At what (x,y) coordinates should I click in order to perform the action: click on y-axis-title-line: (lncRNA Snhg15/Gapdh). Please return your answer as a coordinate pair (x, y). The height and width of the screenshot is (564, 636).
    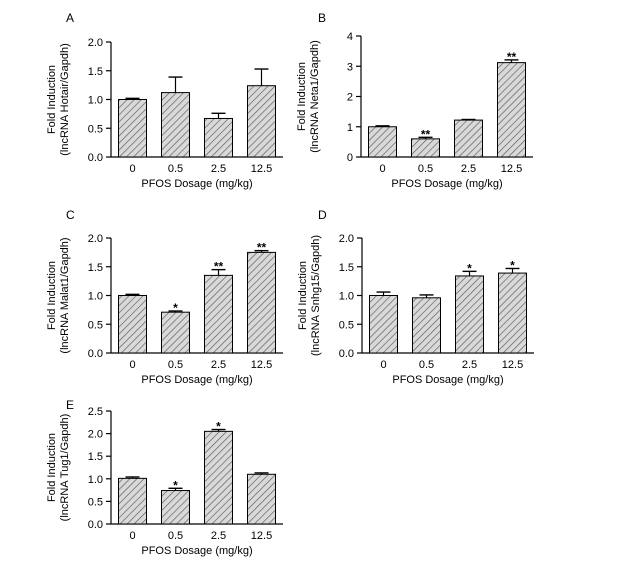
    Looking at the image, I should click on (316, 295).